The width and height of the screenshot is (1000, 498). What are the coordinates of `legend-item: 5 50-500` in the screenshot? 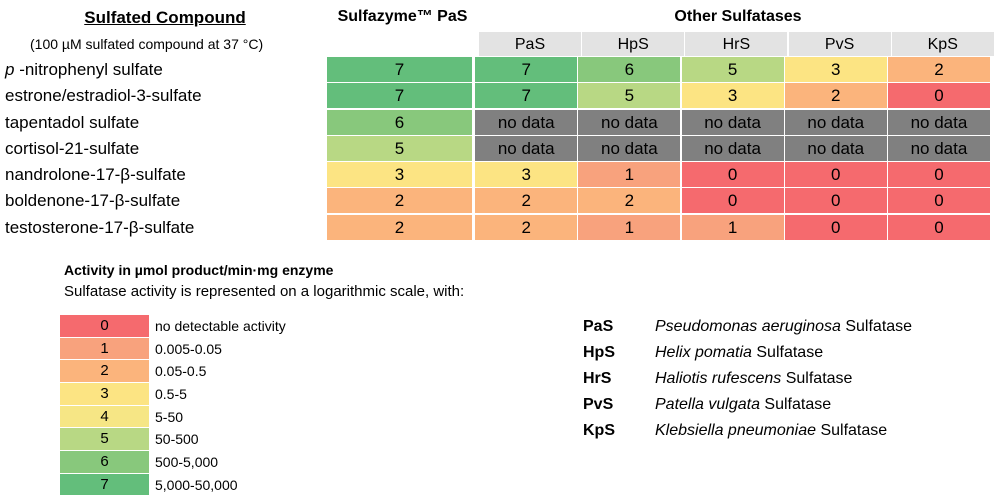 It's located at (173, 439).